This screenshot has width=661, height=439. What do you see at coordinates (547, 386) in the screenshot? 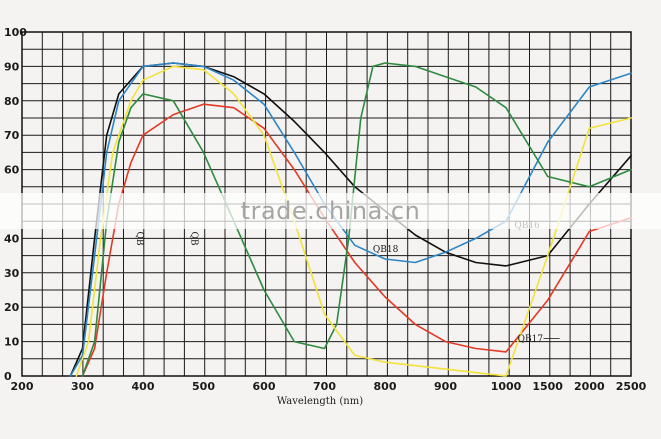
I see `x-tick-label: 1500` at bounding box center [547, 386].